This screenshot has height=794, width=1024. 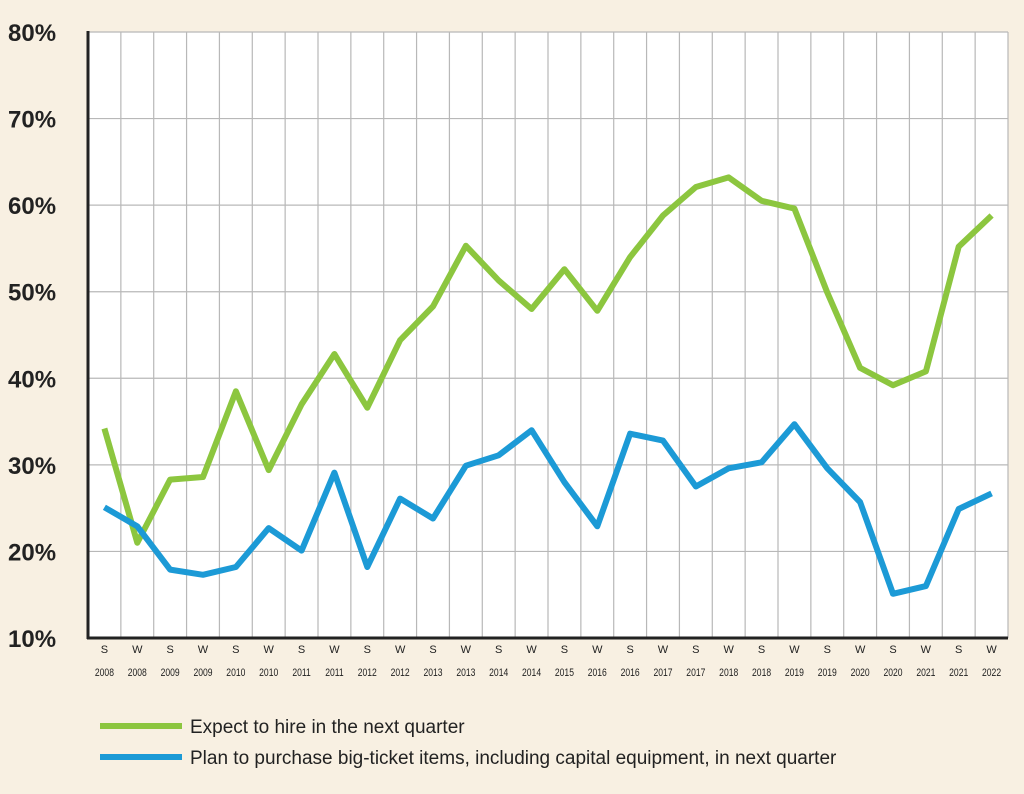 What do you see at coordinates (32, 206) in the screenshot?
I see `y-tick-label: 60%` at bounding box center [32, 206].